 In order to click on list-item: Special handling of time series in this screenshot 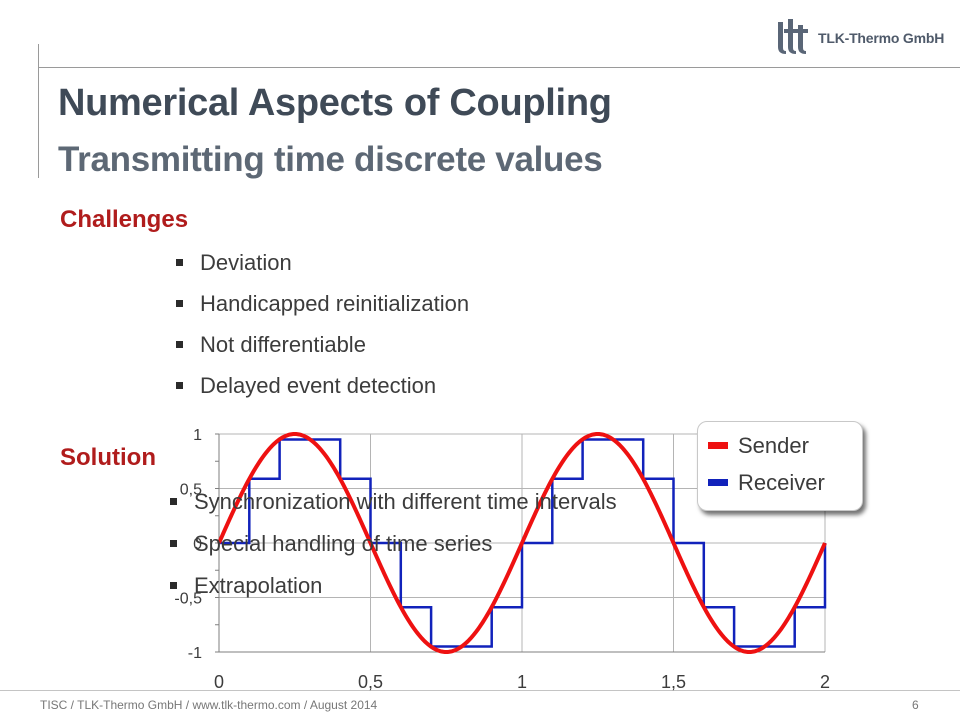, I will do `click(392, 552)`.